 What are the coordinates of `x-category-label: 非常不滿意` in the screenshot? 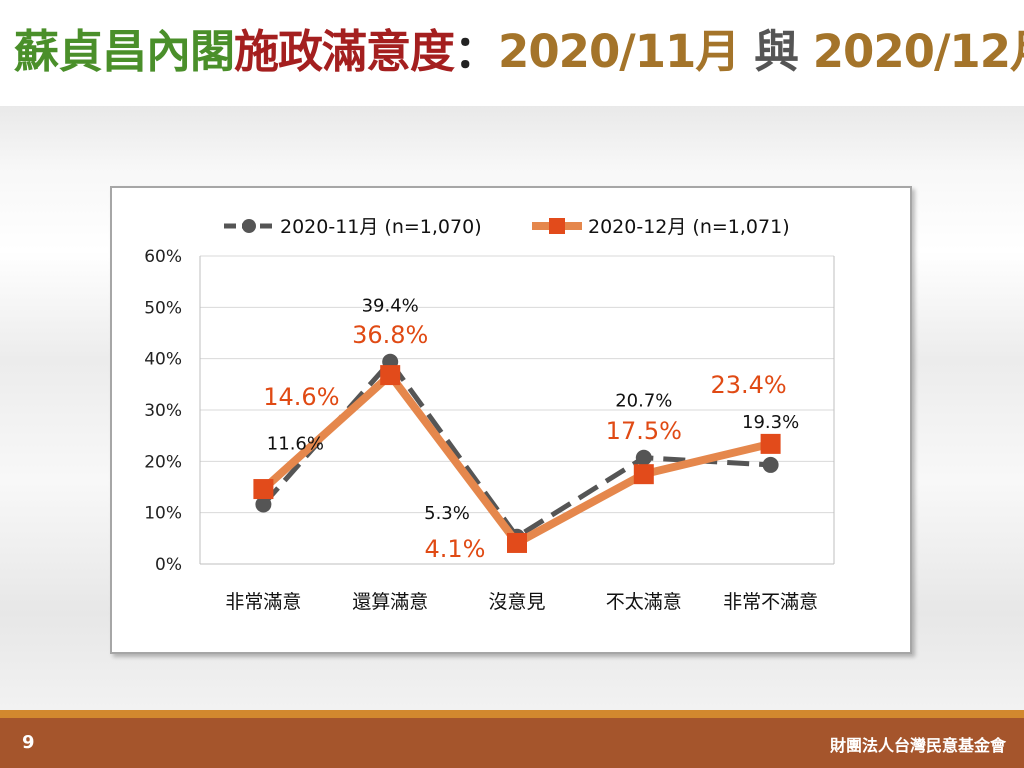 It's located at (770, 602).